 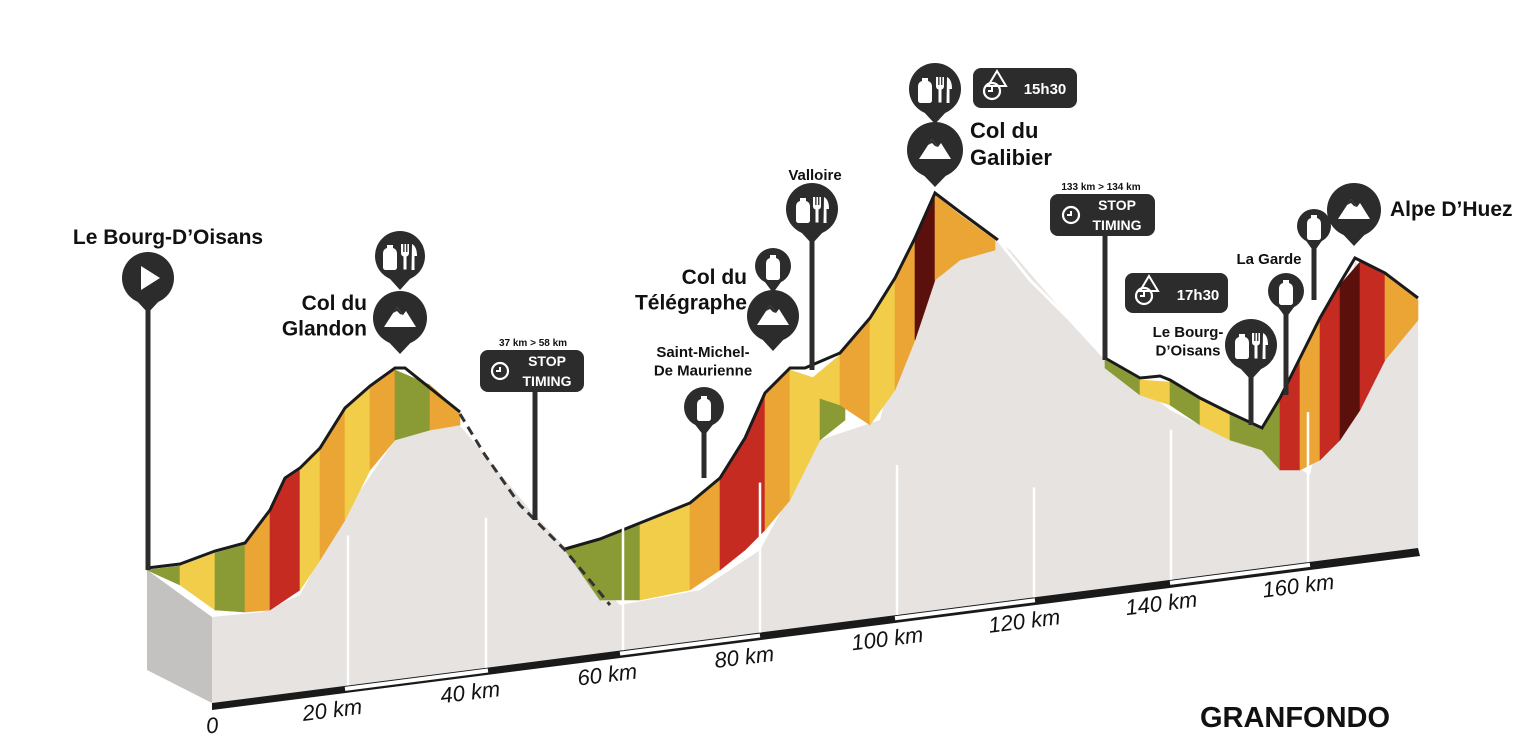 What do you see at coordinates (704, 411) in the screenshot?
I see `st-michel-pin` at bounding box center [704, 411].